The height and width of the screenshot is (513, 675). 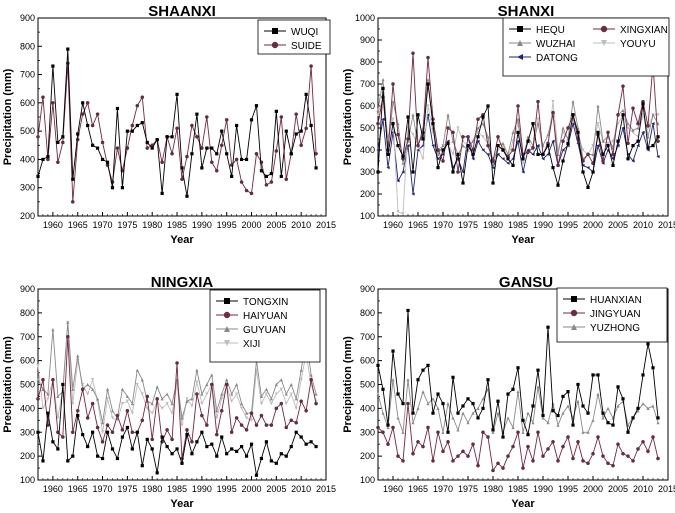 What do you see at coordinates (468, 489) in the screenshot?
I see `x-tick-label: 1975` at bounding box center [468, 489].